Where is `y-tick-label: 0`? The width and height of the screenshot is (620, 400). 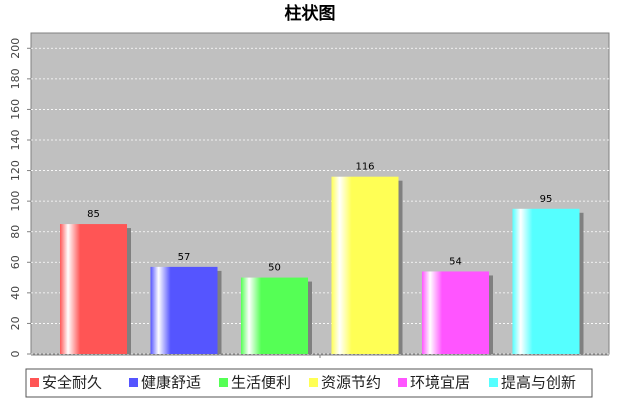 y-tick-label: 0 is located at coordinates (15, 354).